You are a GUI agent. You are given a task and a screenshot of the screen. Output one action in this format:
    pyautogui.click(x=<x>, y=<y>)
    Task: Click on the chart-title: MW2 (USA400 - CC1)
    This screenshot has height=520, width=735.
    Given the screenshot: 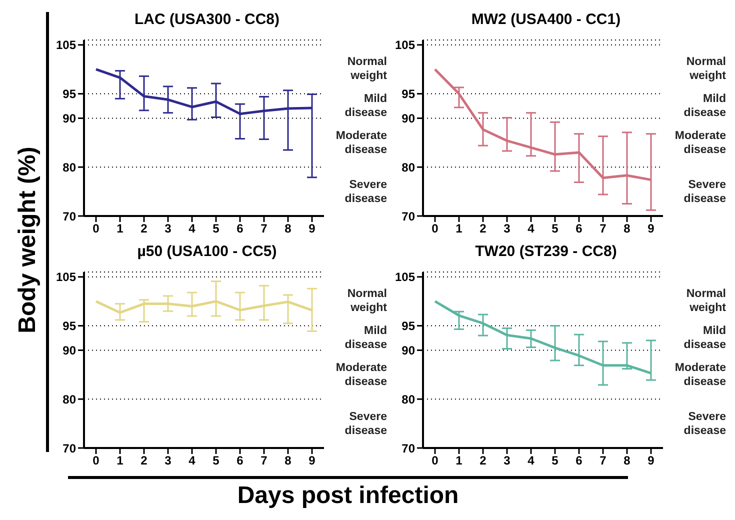 What is the action you would take?
    pyautogui.click(x=546, y=20)
    